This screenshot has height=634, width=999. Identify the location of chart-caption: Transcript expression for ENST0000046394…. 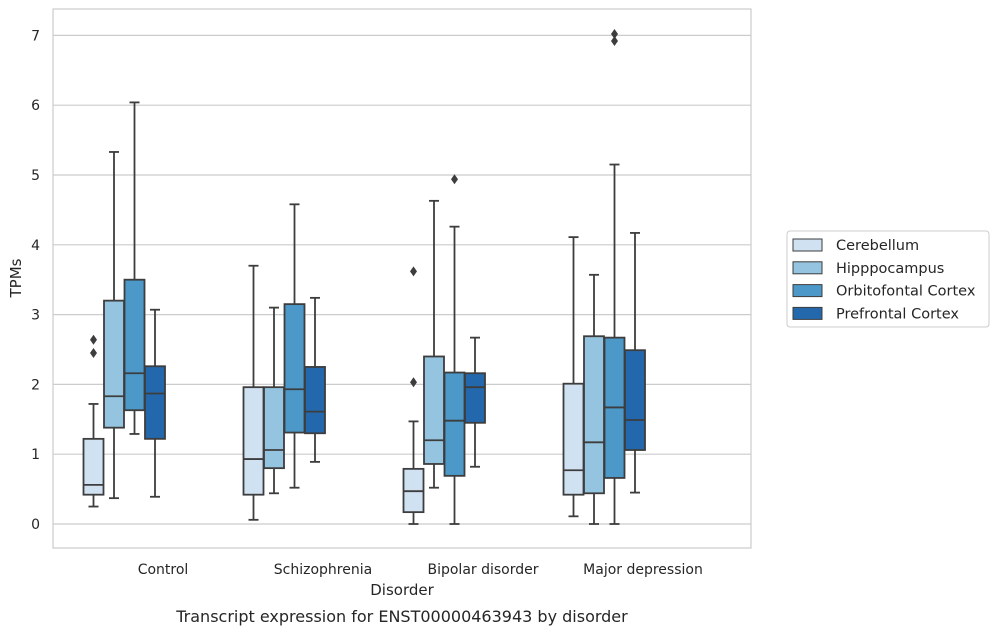
(401, 616).